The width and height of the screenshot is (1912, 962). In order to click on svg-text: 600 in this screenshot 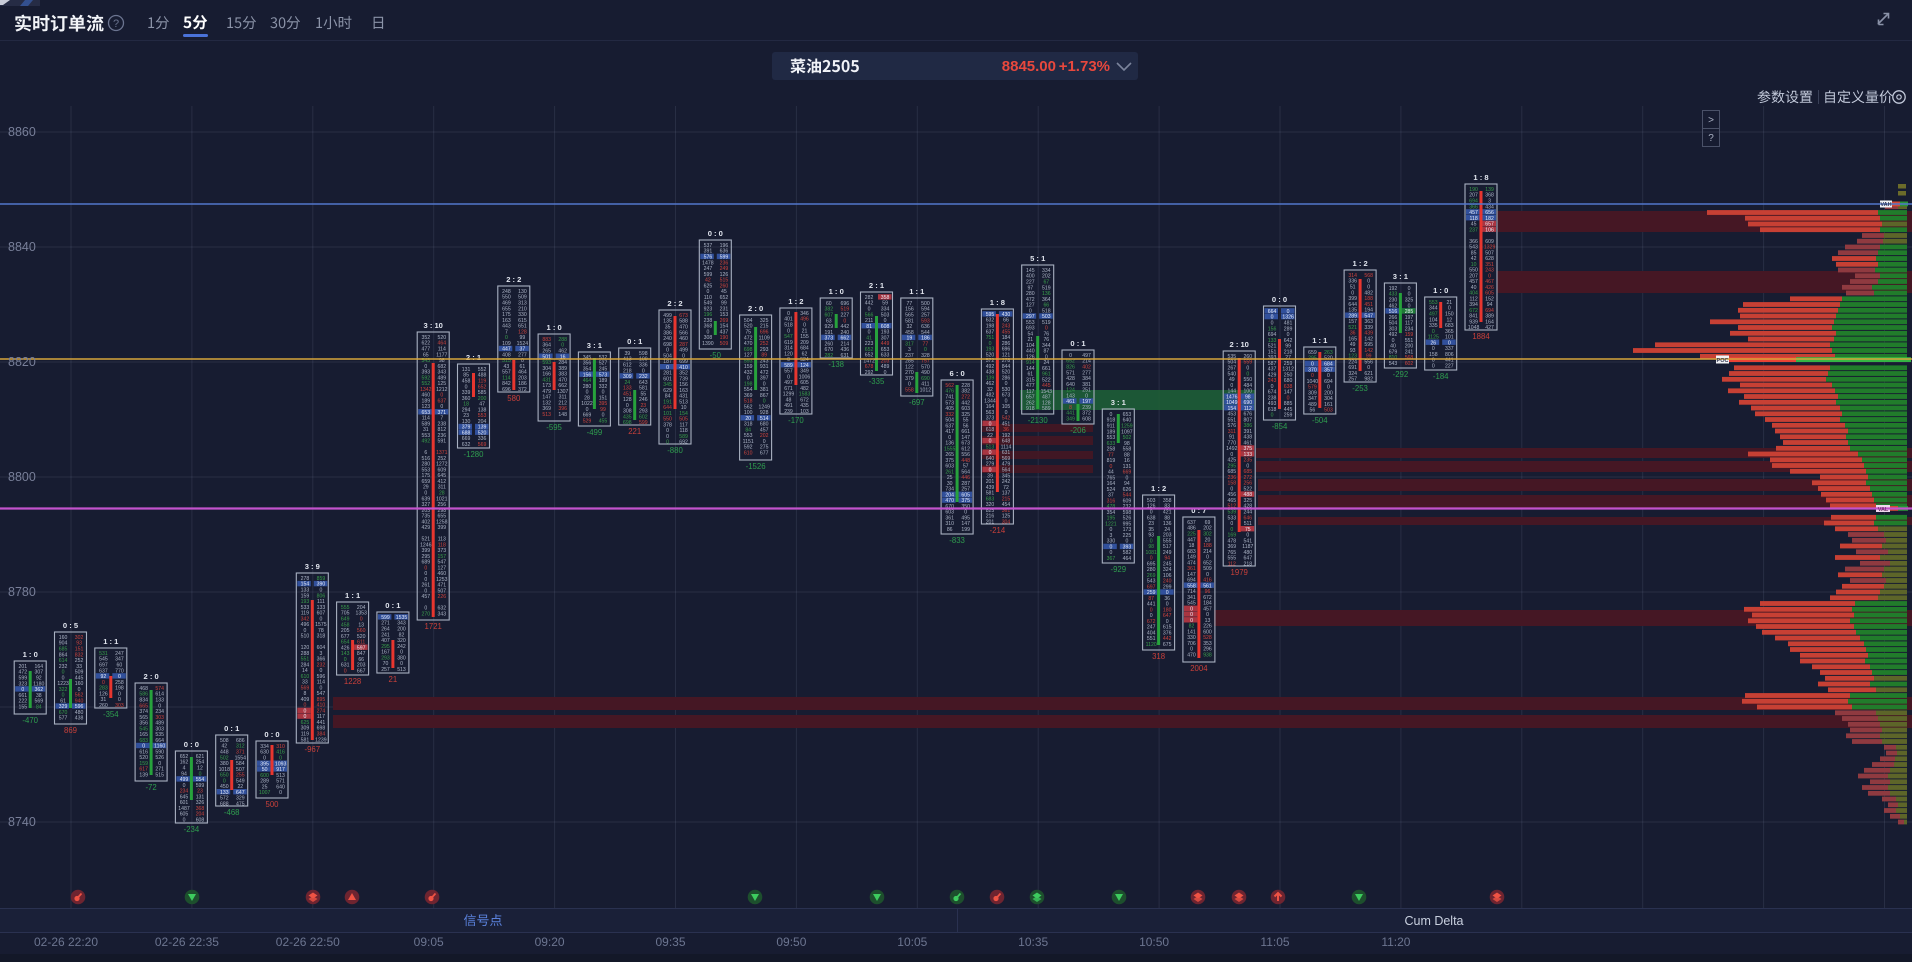, I will do `click(264, 776)`.